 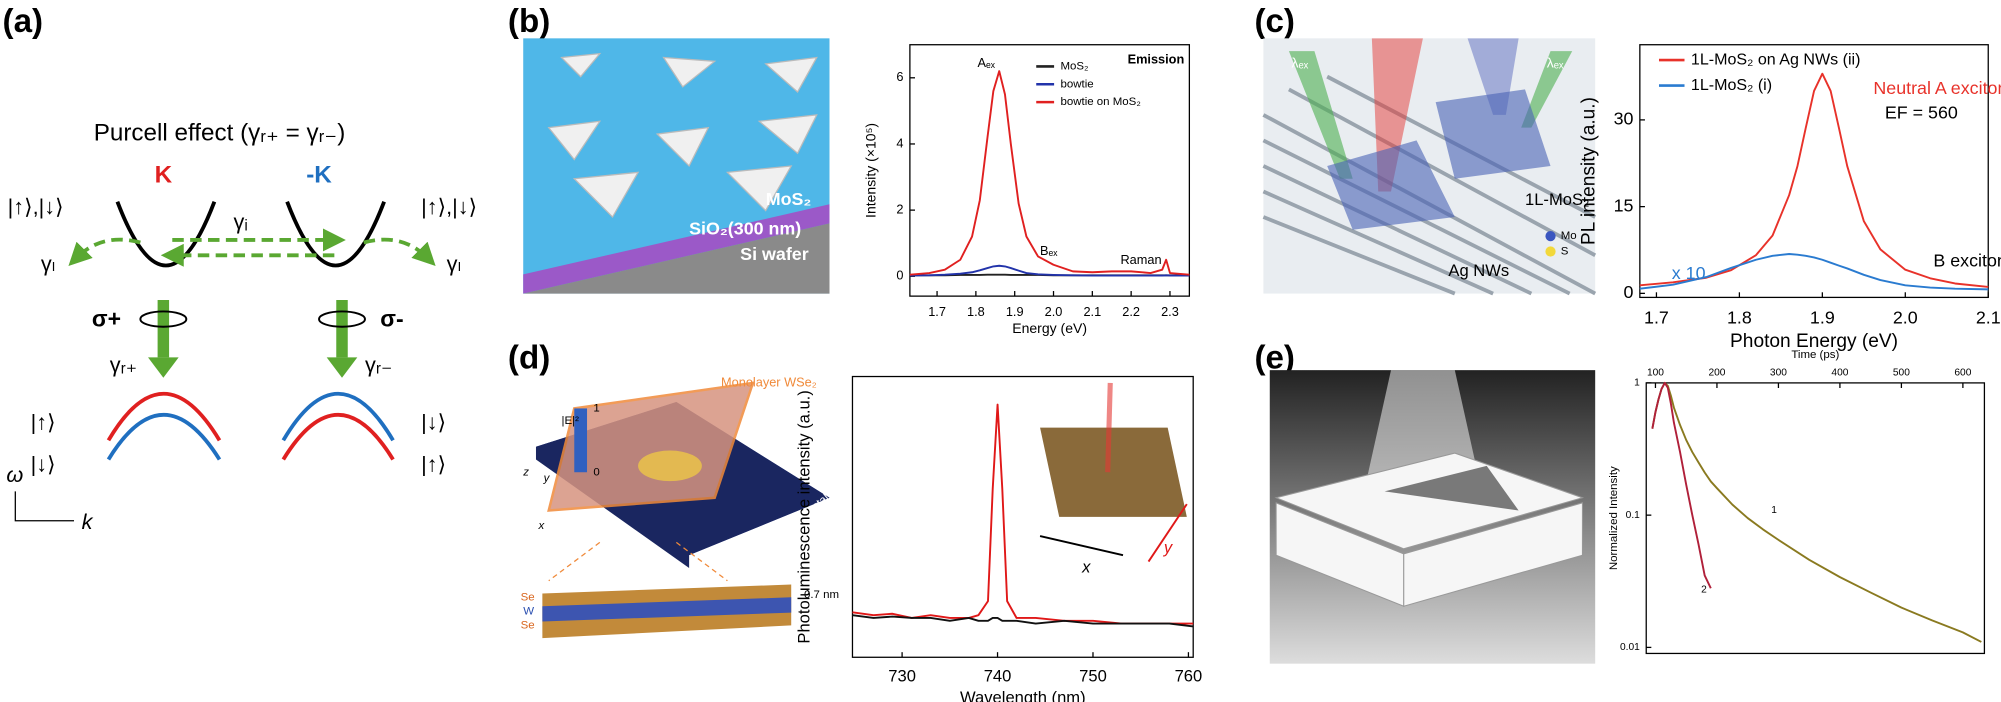 I want to click on sigma-label: σ+, so click(x=106, y=318).